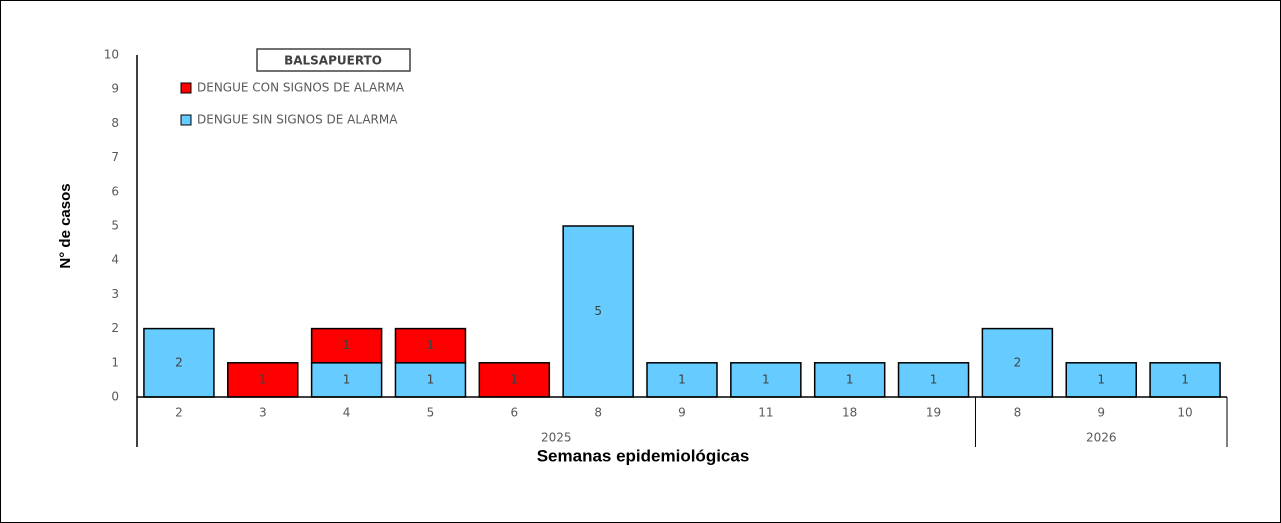  Describe the element at coordinates (115, 157) in the screenshot. I see `y-tick-label: 7` at that location.